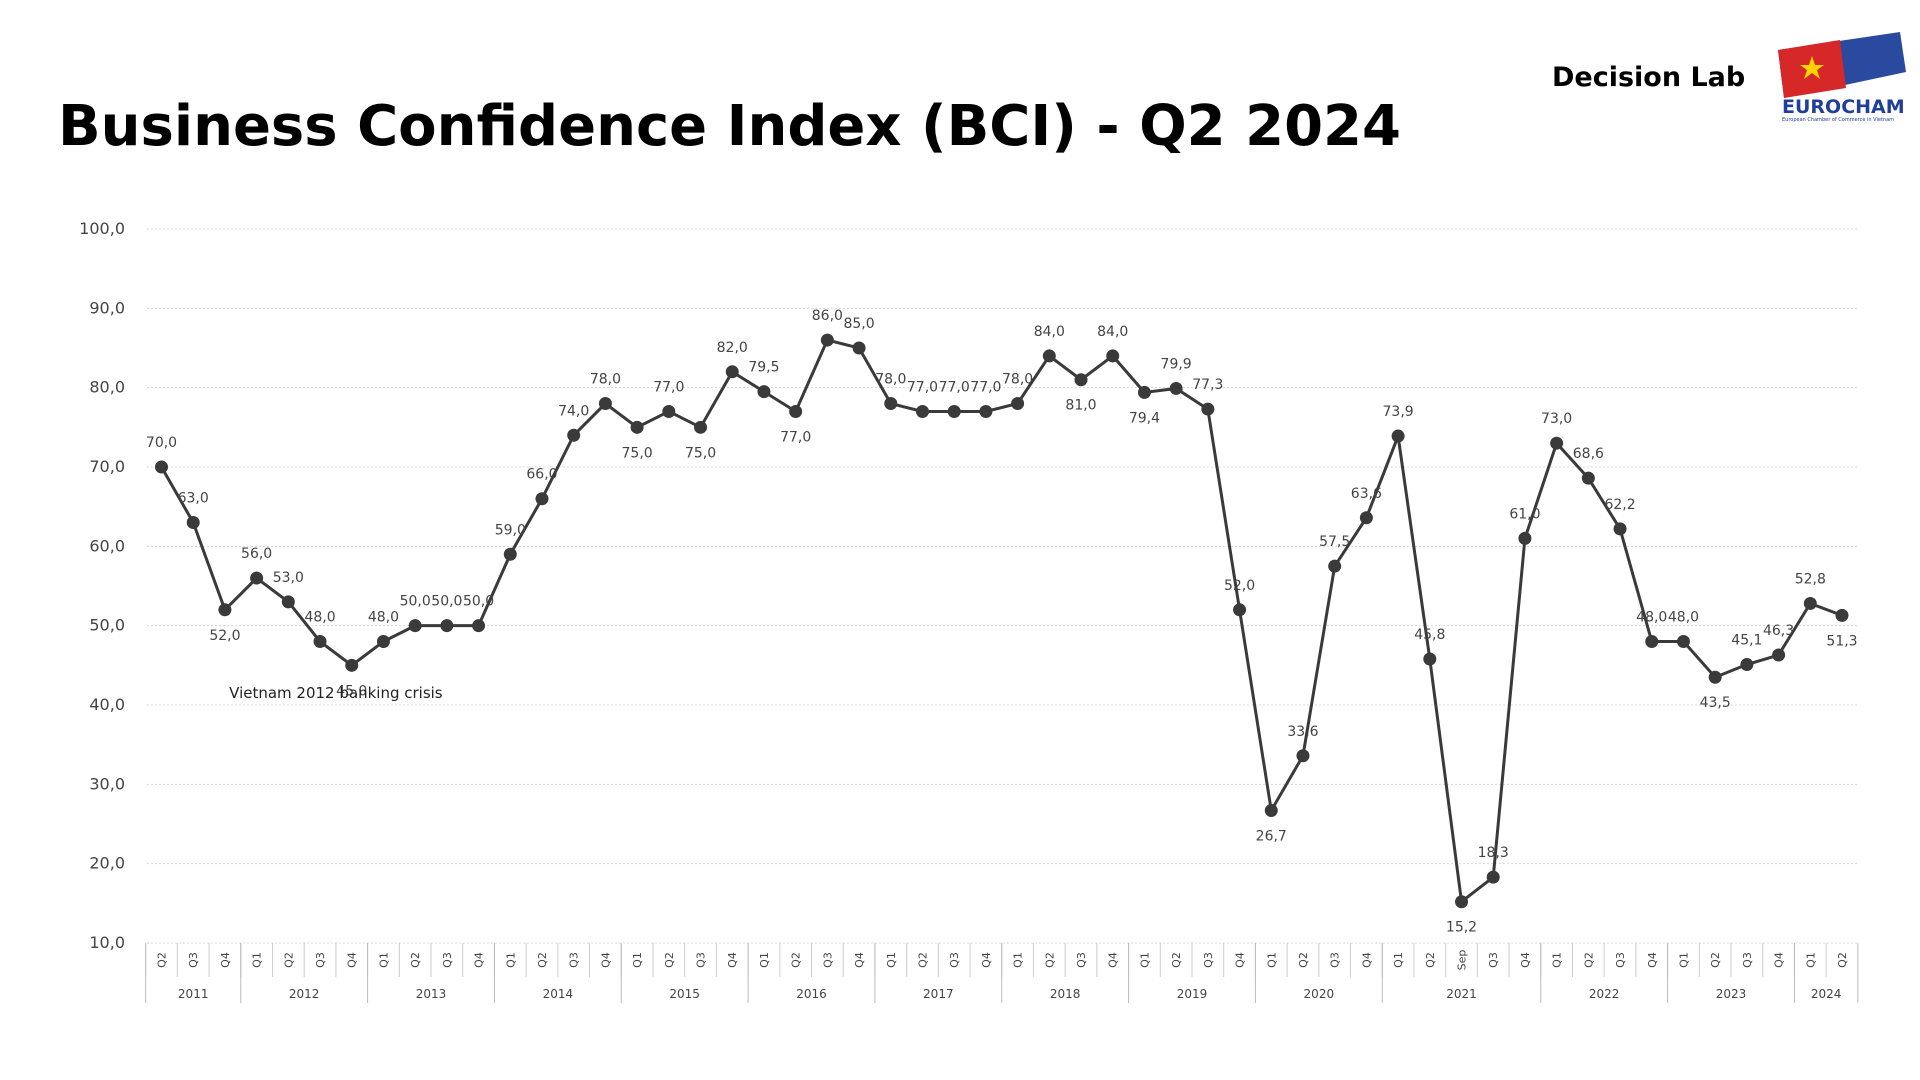 Image resolution: width=1920 pixels, height=1080 pixels. I want to click on data-label: 52,0, so click(1239, 586).